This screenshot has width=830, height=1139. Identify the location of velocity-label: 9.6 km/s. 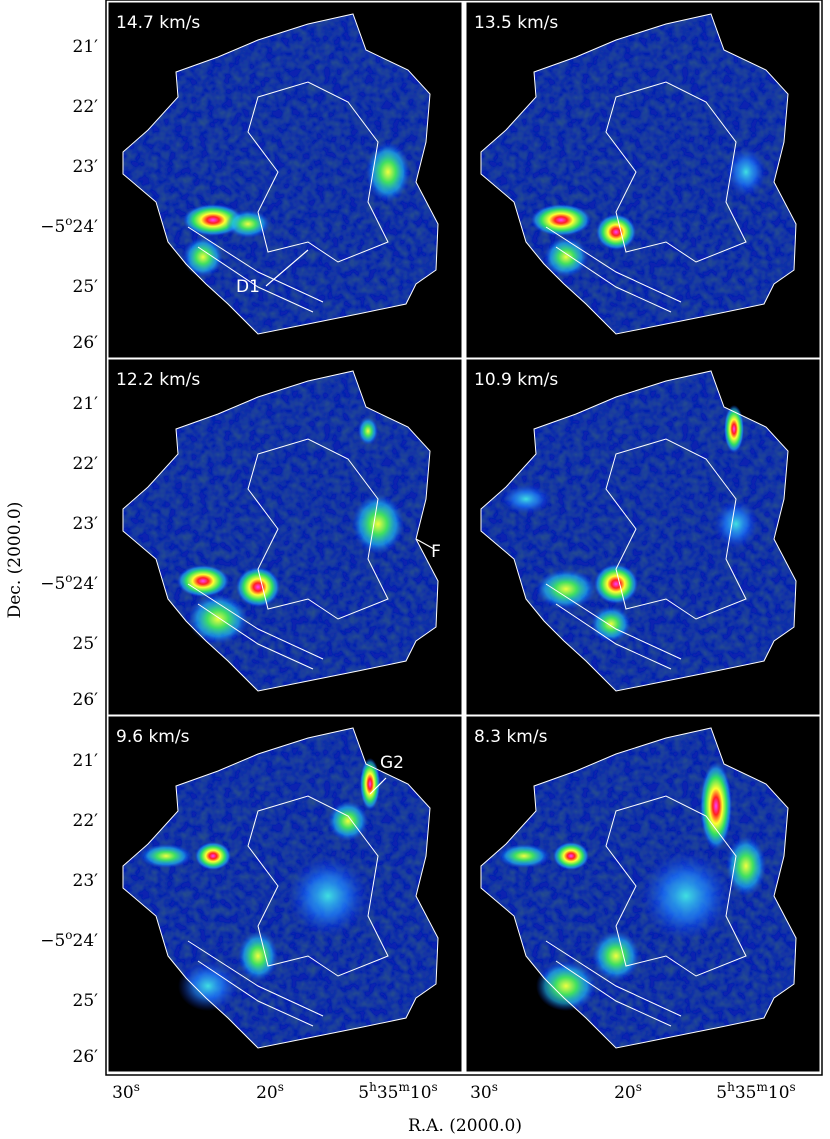
(153, 737).